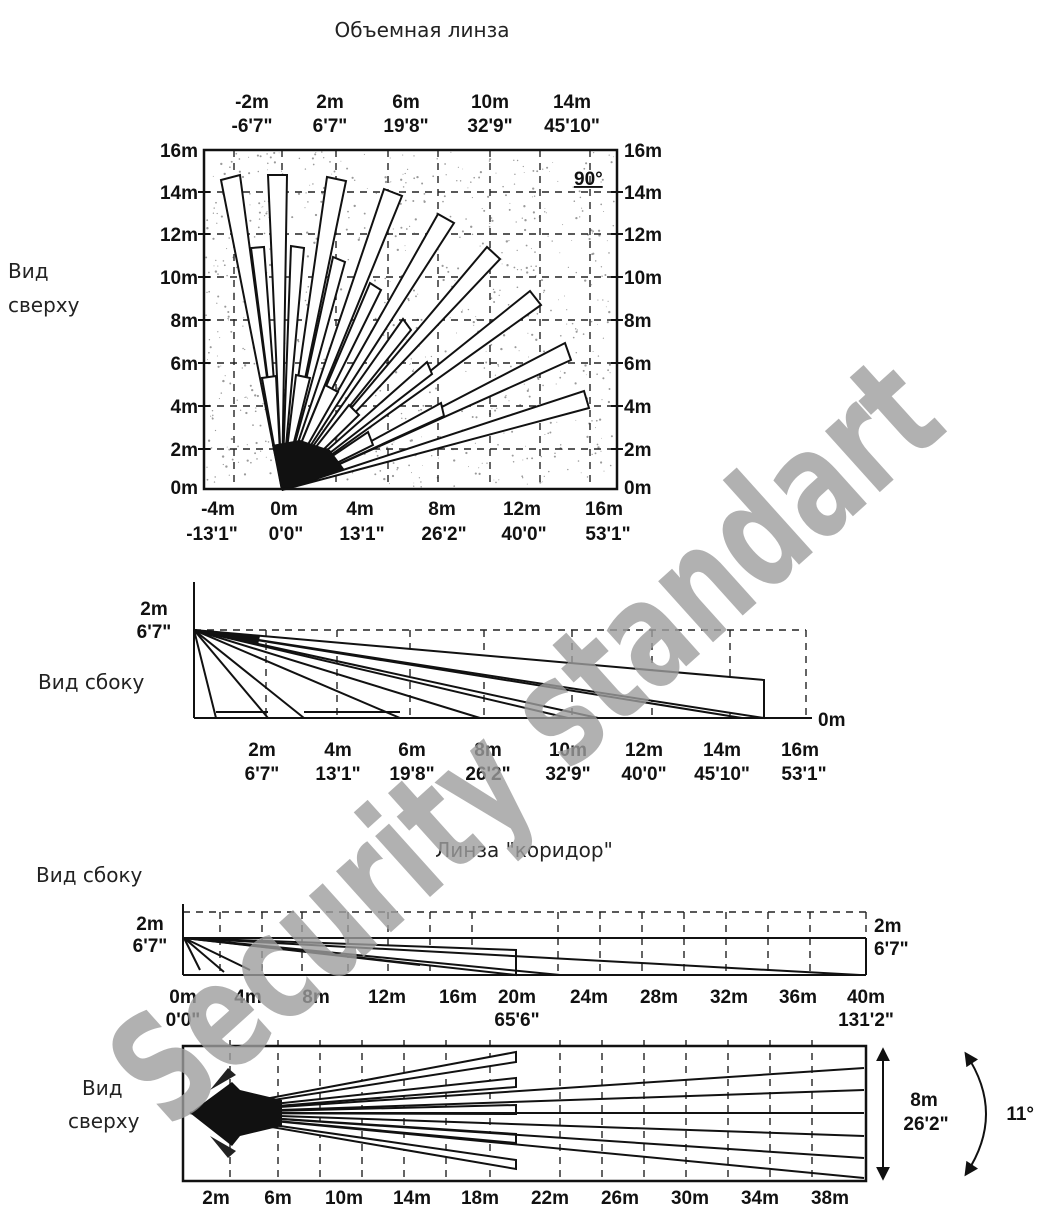 The height and width of the screenshot is (1213, 1040). What do you see at coordinates (410, 320) in the screenshot?
I see `volume-top-ticks` at bounding box center [410, 320].